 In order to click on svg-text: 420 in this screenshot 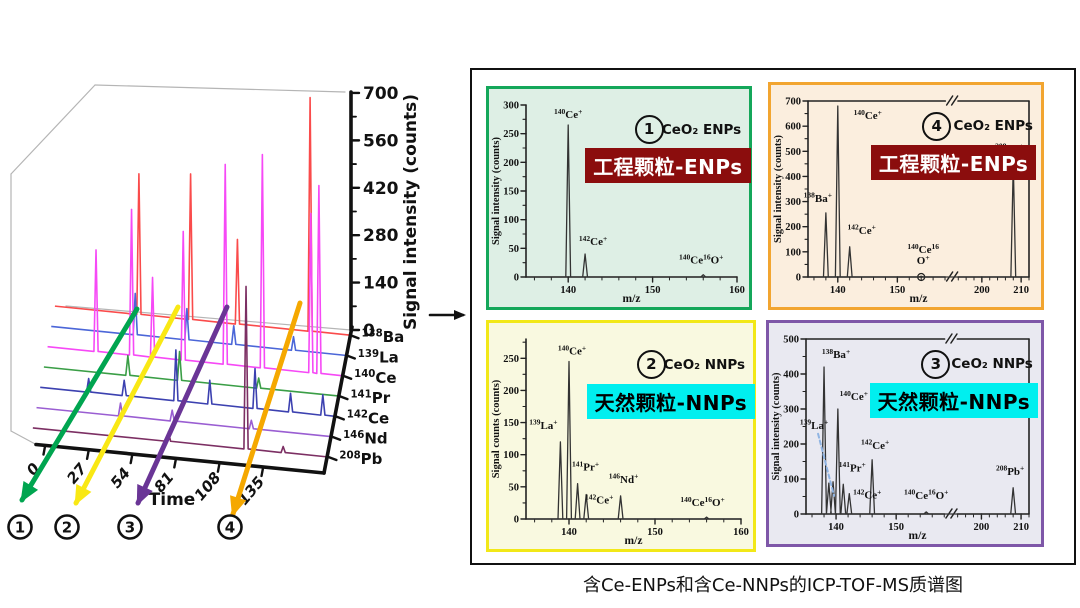, I will do `click(381, 189)`.